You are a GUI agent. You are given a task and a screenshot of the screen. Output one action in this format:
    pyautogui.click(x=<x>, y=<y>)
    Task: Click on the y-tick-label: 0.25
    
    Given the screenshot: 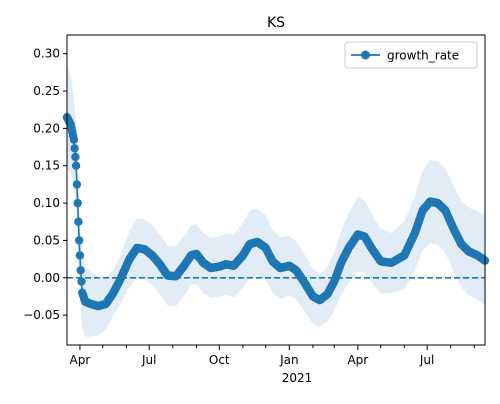 What is the action you would take?
    pyautogui.click(x=46, y=91)
    